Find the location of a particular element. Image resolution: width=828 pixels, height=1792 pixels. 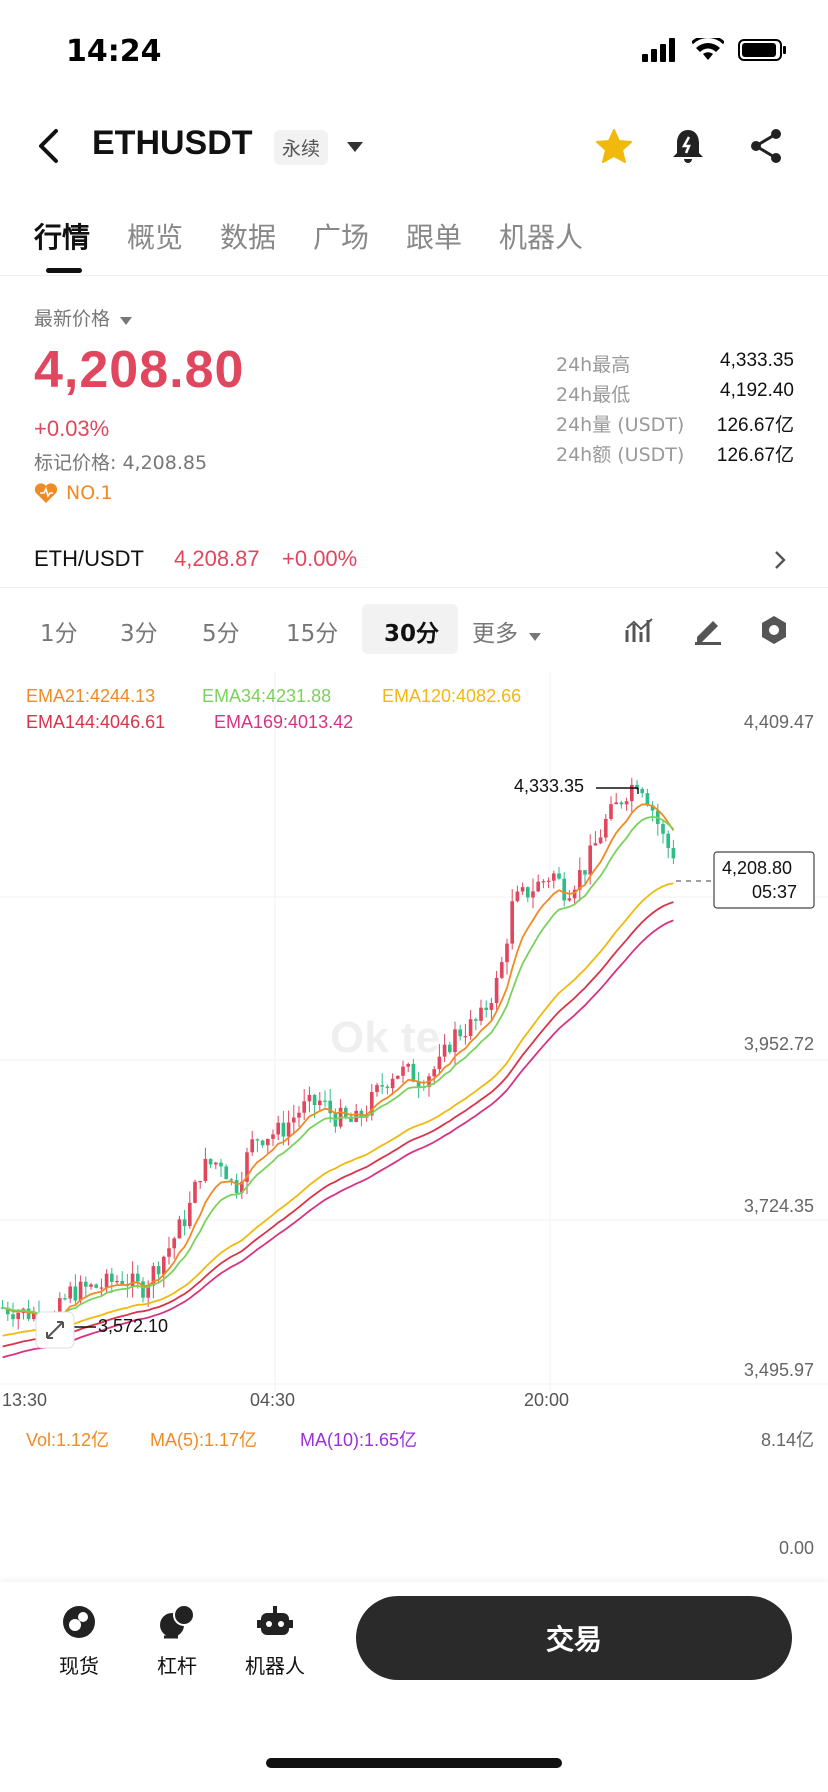

tab-bots: 机器人 is located at coordinates (541, 237).